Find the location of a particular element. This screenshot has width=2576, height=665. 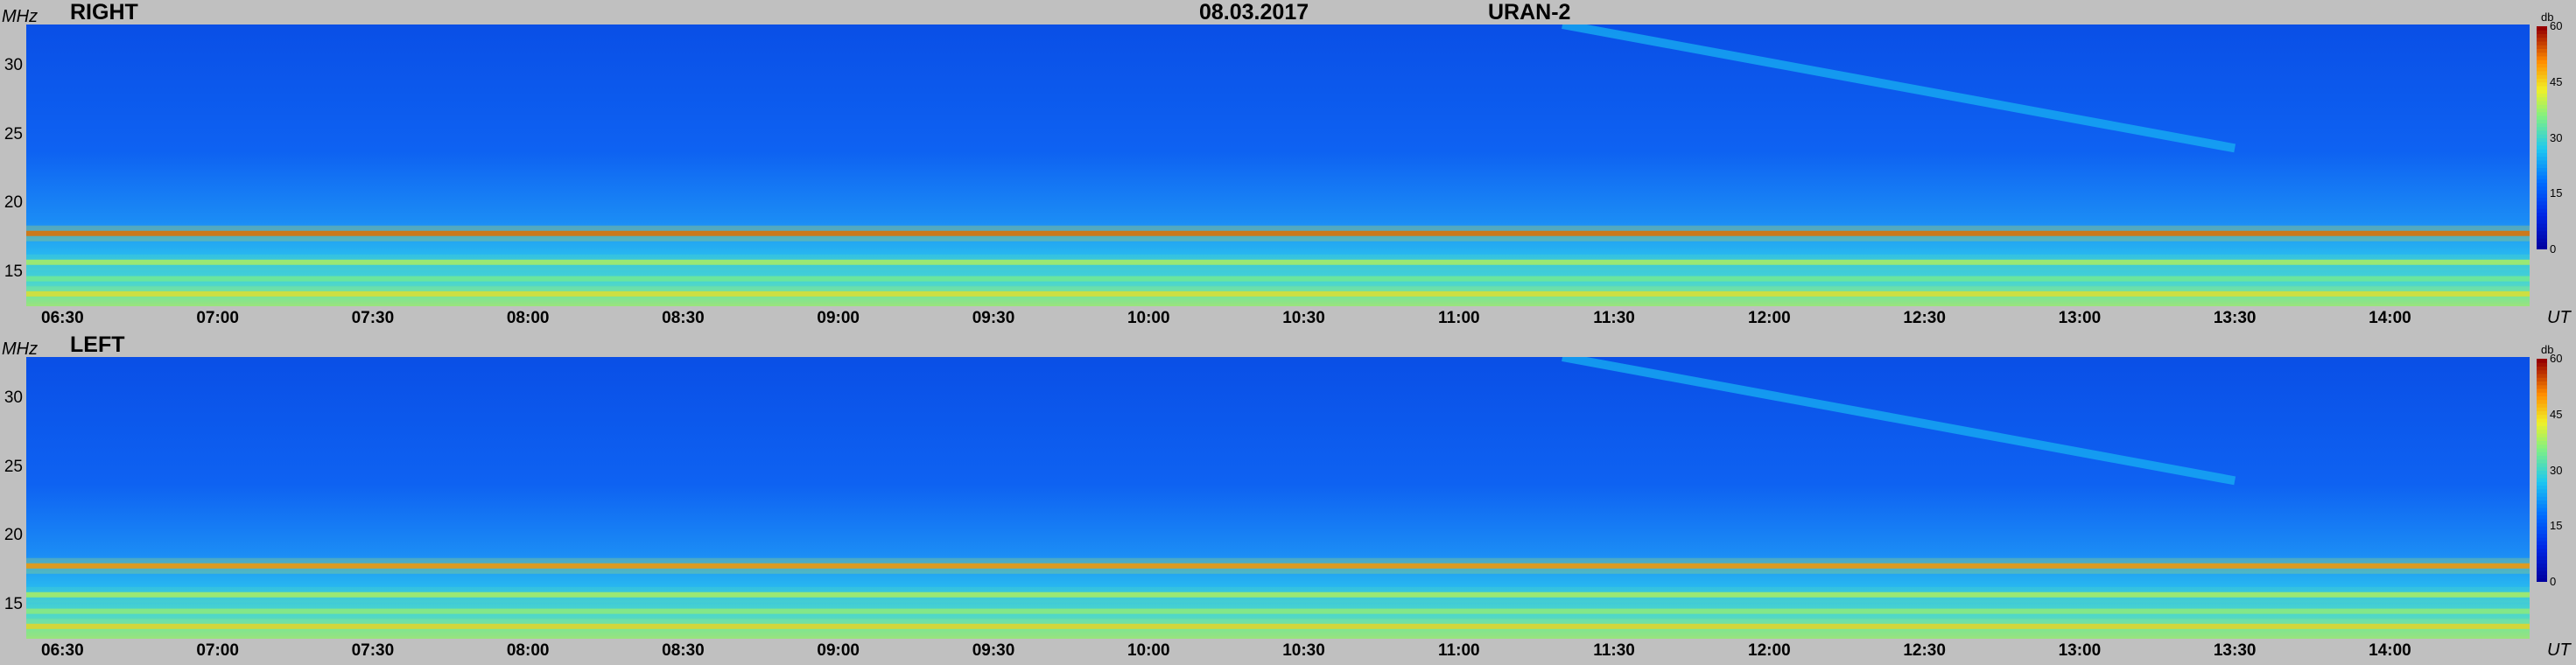

x-tick-label: 10:00 is located at coordinates (1149, 650).